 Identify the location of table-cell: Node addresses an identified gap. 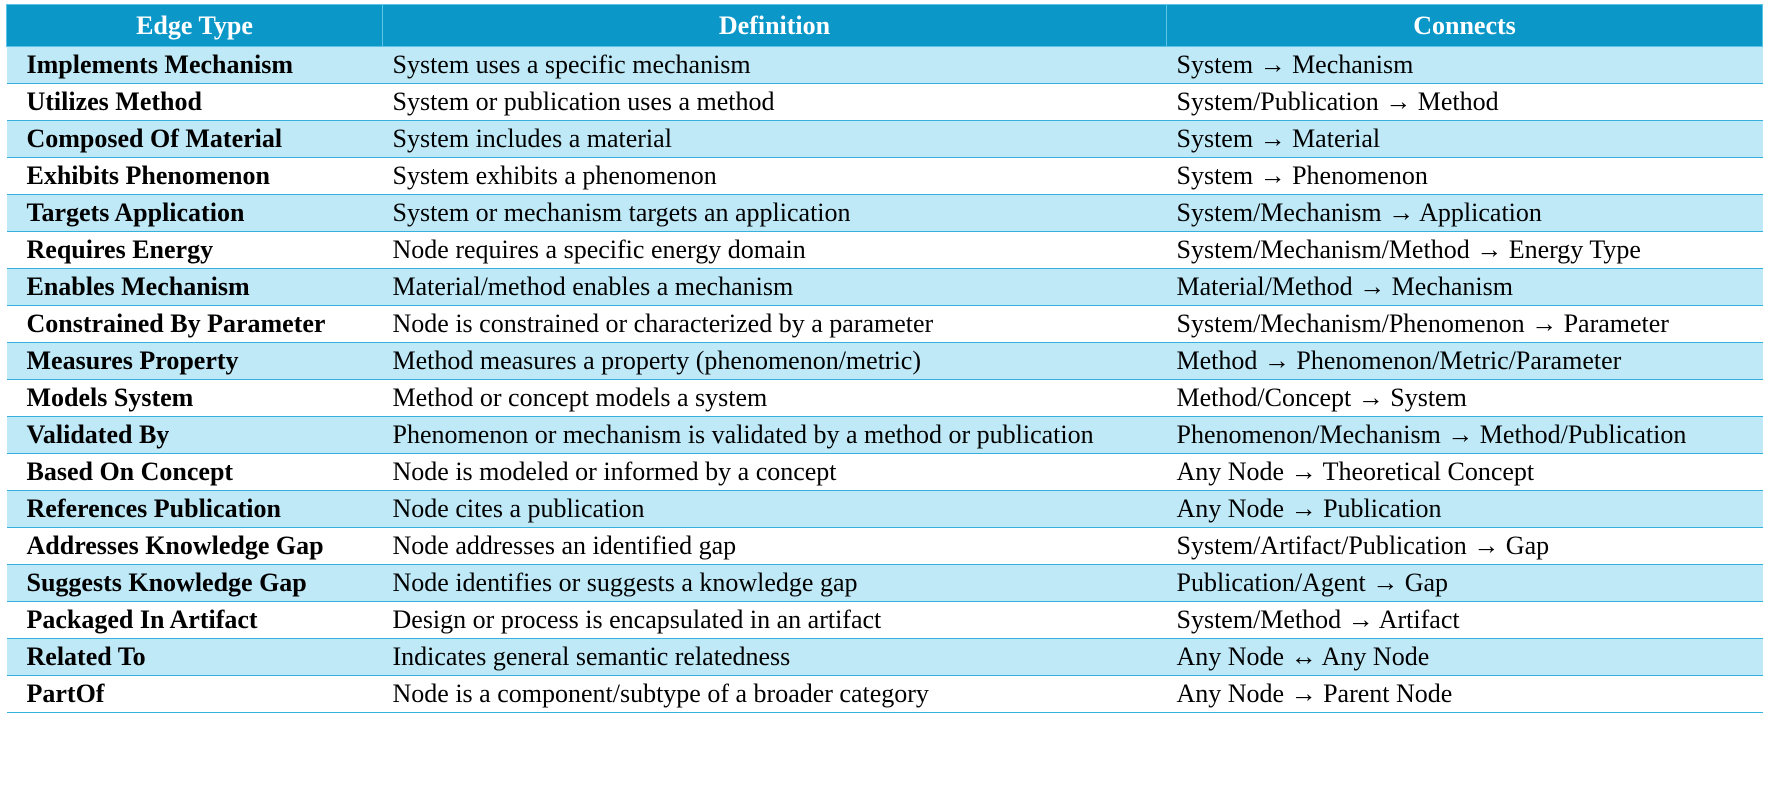
(774, 546).